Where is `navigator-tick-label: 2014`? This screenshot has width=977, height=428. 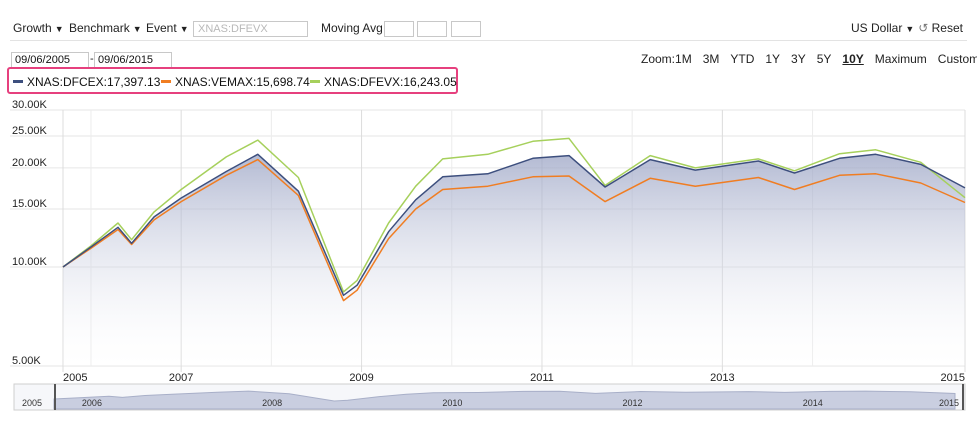 navigator-tick-label: 2014 is located at coordinates (813, 403).